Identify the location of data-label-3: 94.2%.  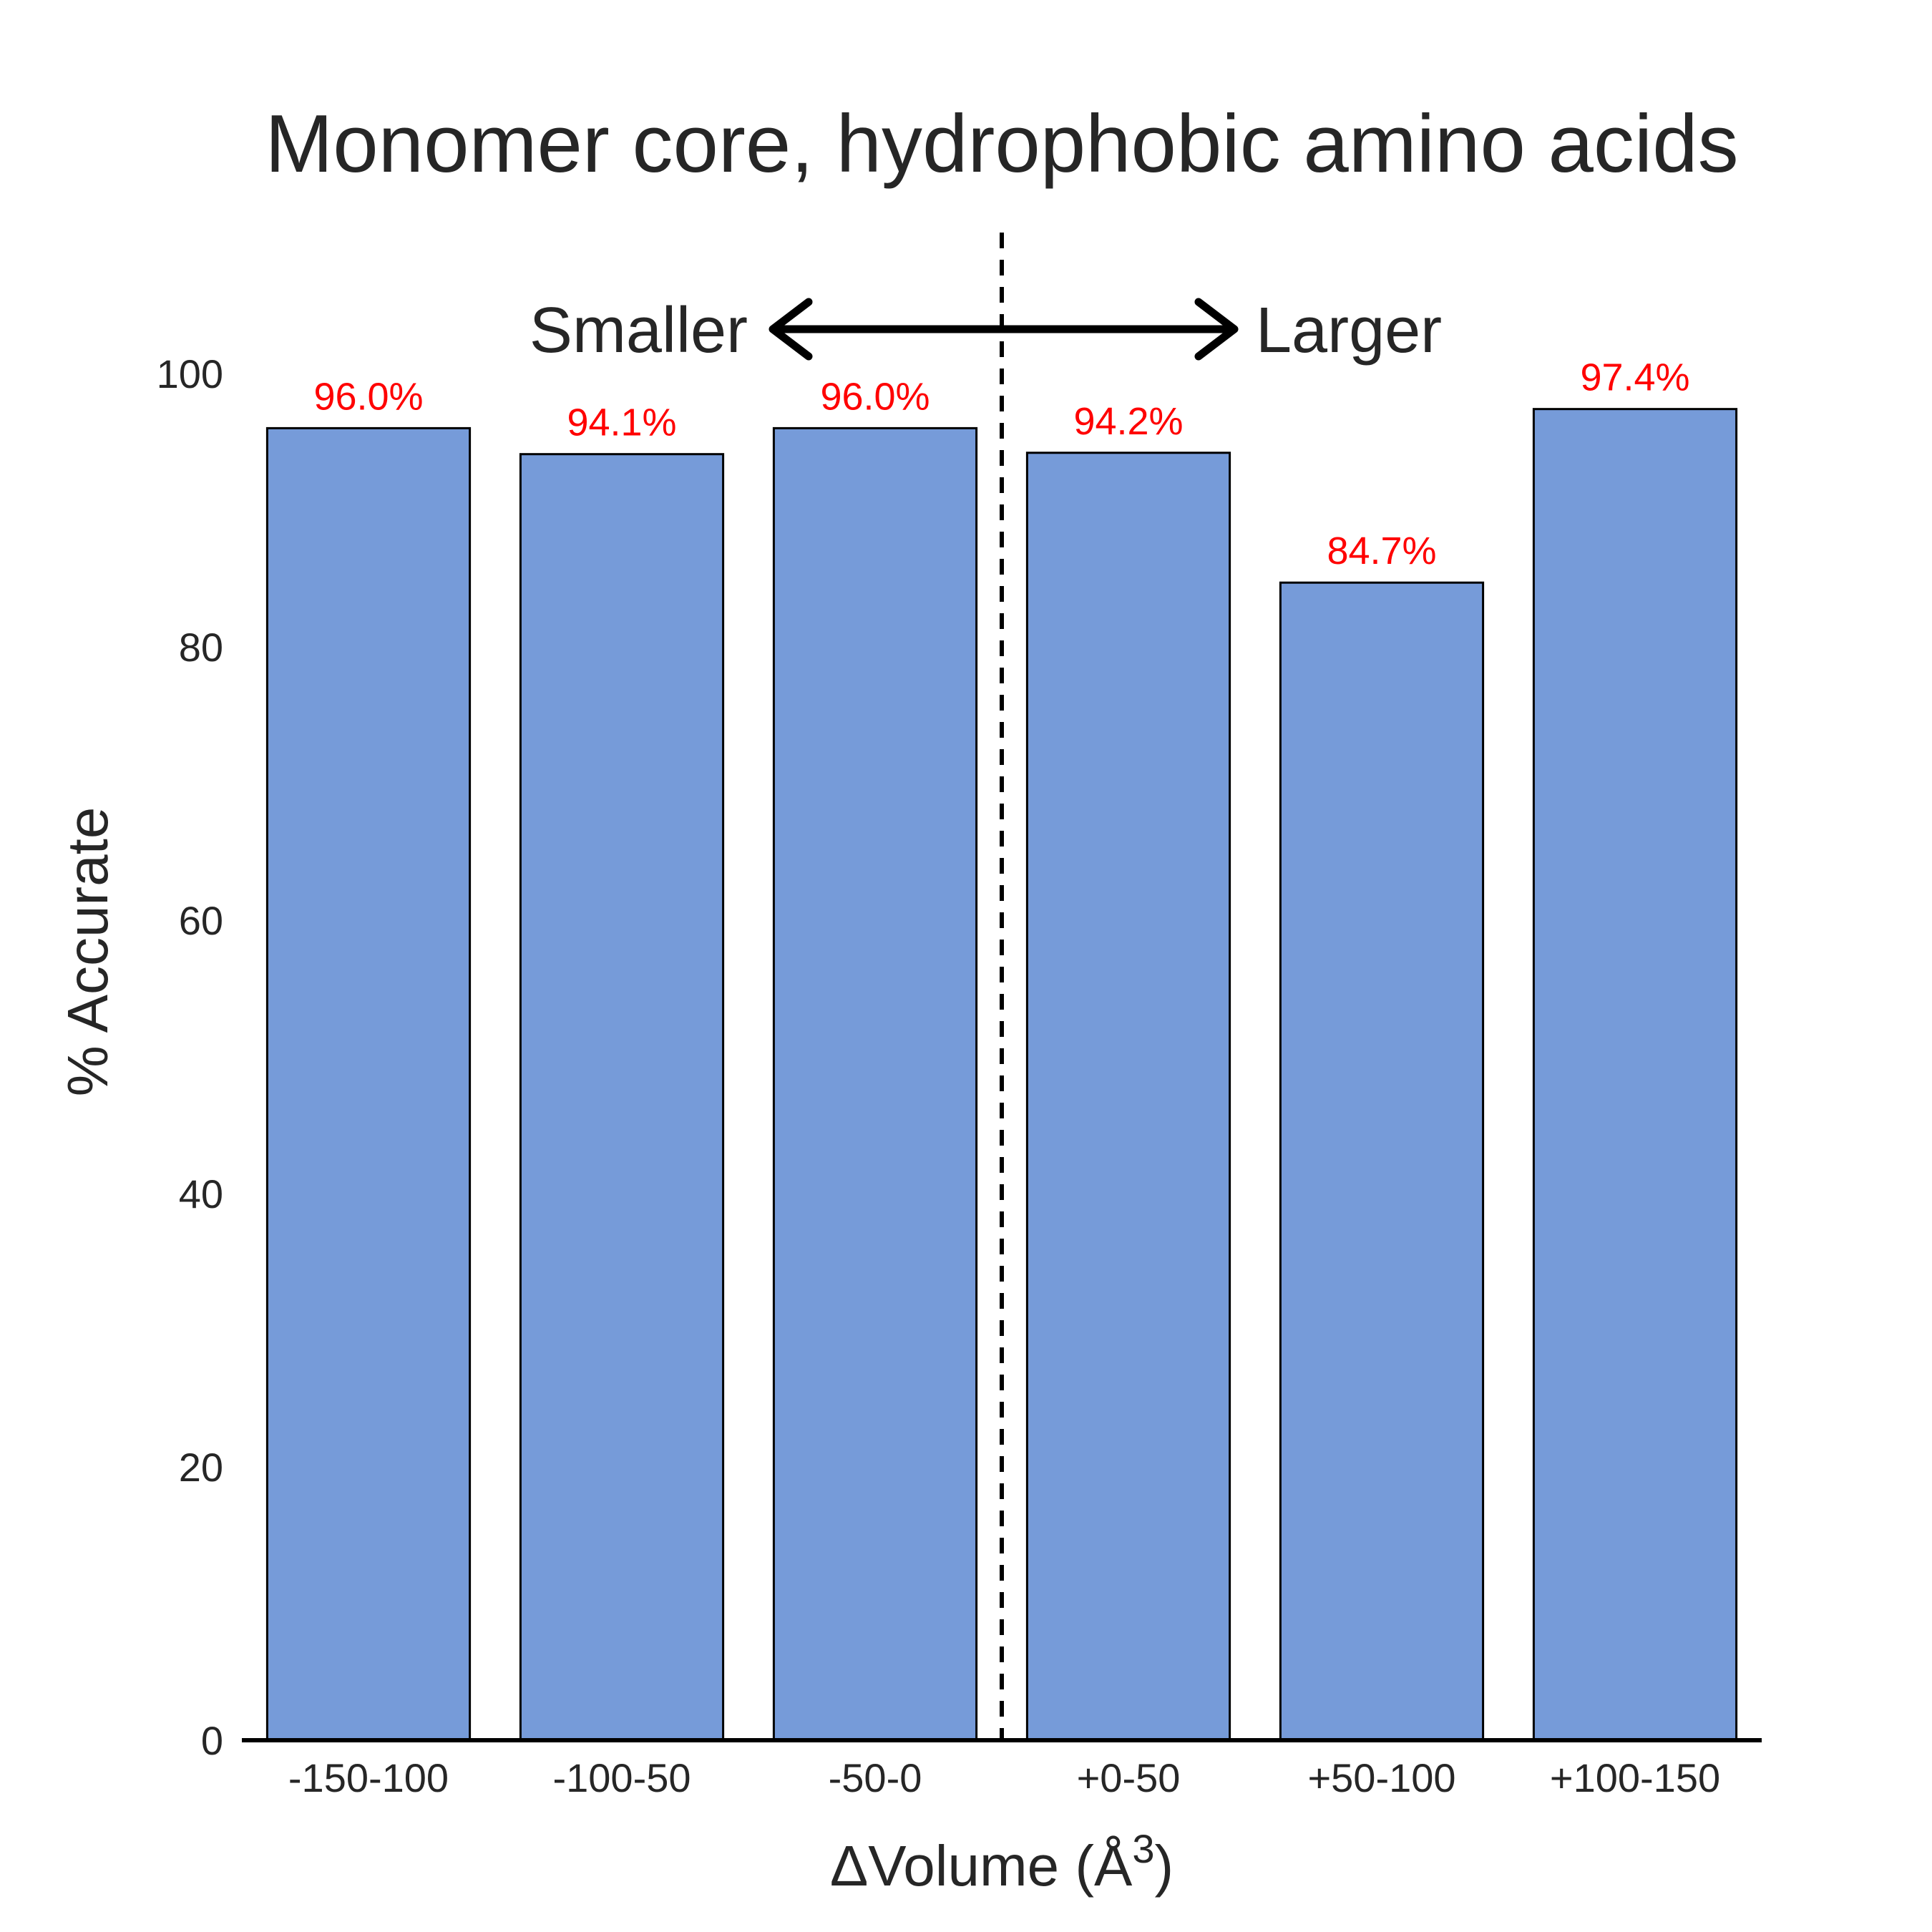
(1128, 421).